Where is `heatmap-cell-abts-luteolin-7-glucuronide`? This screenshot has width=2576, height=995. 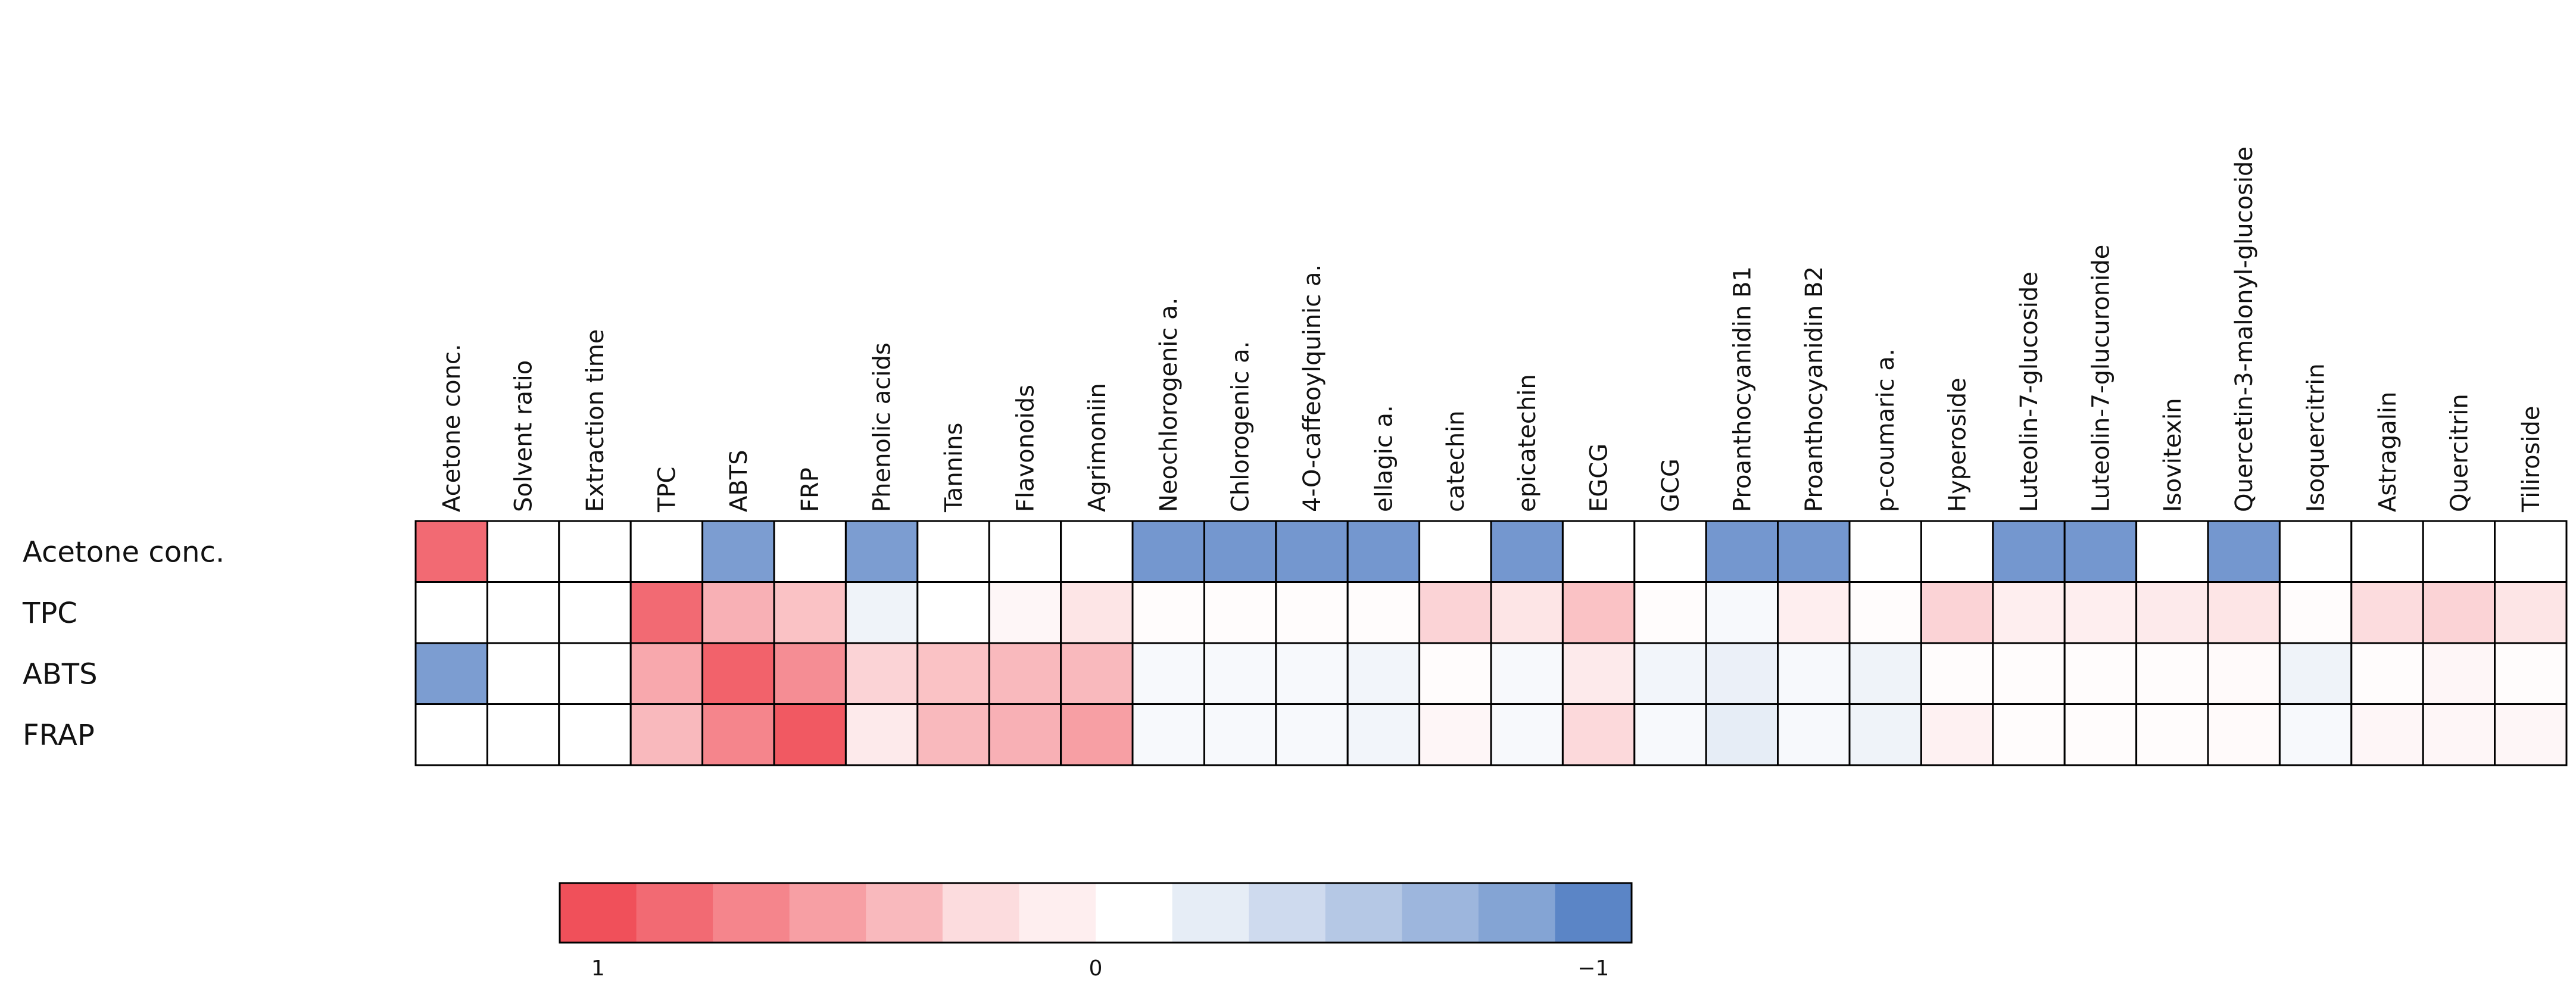
heatmap-cell-abts-luteolin-7-glucuronide is located at coordinates (2100, 673).